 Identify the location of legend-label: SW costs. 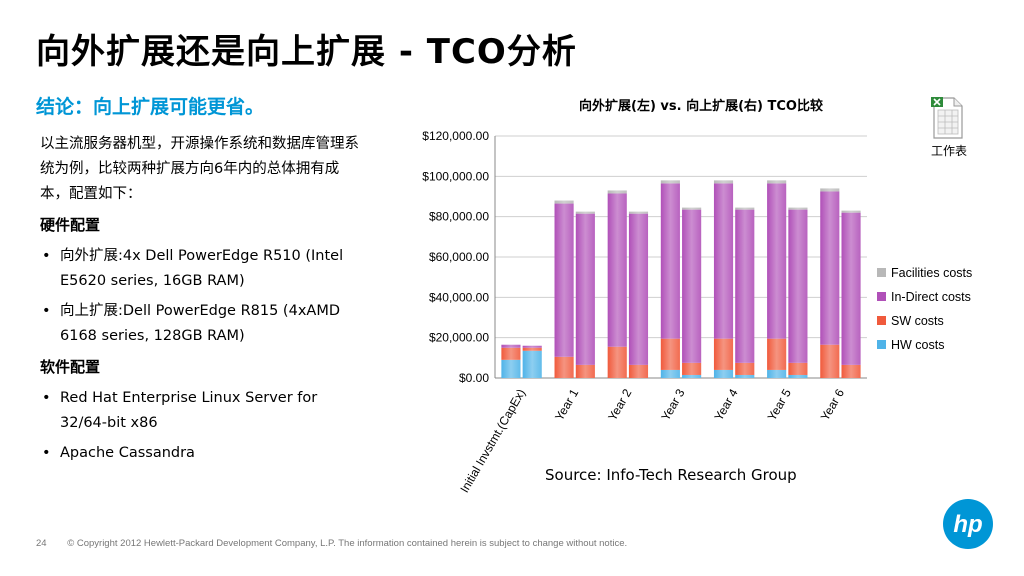
(917, 321).